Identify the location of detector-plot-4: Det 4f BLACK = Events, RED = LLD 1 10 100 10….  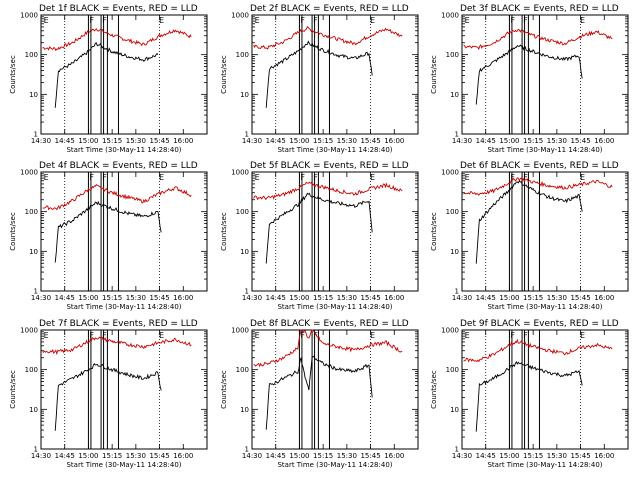
(108, 236).